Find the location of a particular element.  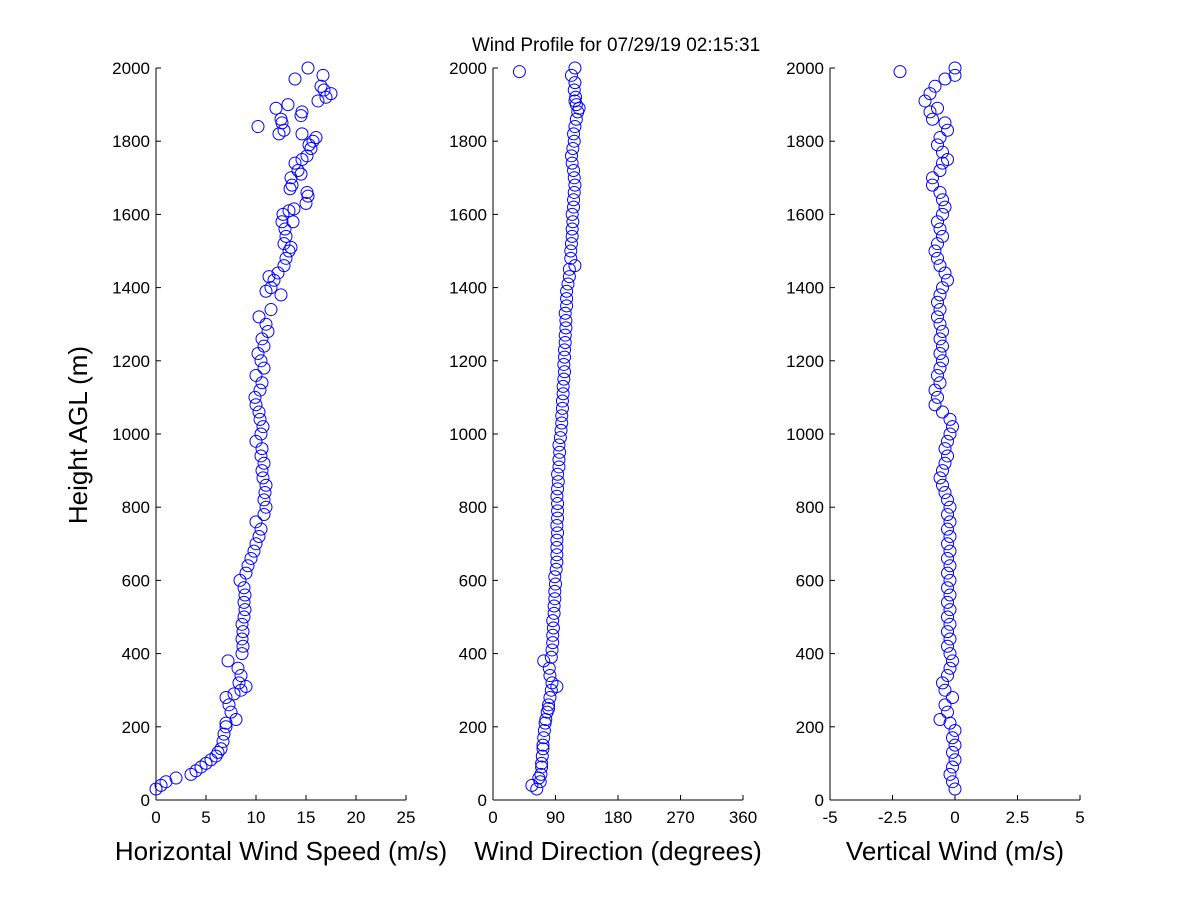

x-tick-label: -5 is located at coordinates (829, 817).